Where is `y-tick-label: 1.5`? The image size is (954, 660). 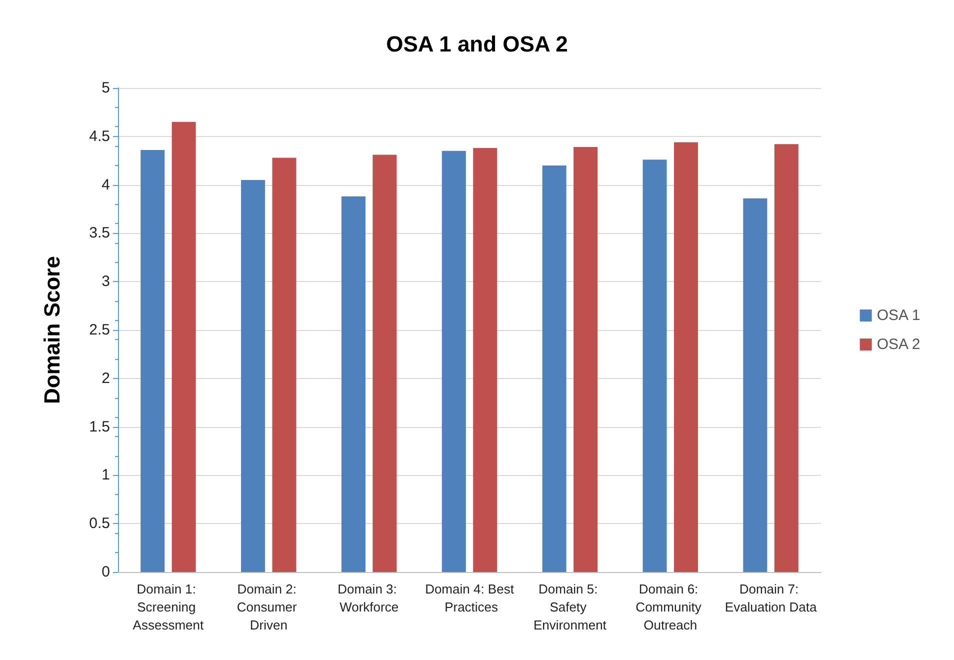 y-tick-label: 1.5 is located at coordinates (99, 427).